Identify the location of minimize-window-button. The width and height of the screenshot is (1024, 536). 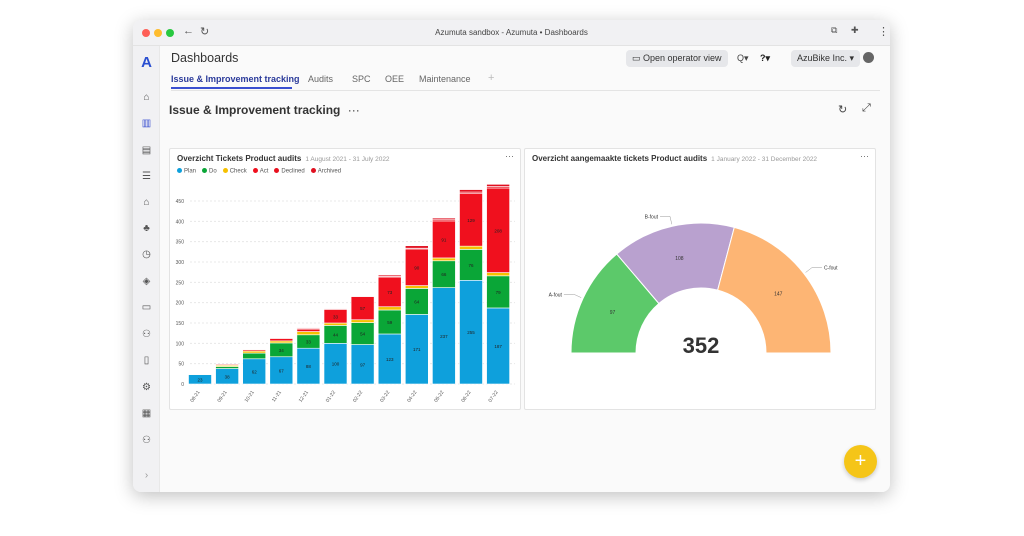
(158, 33).